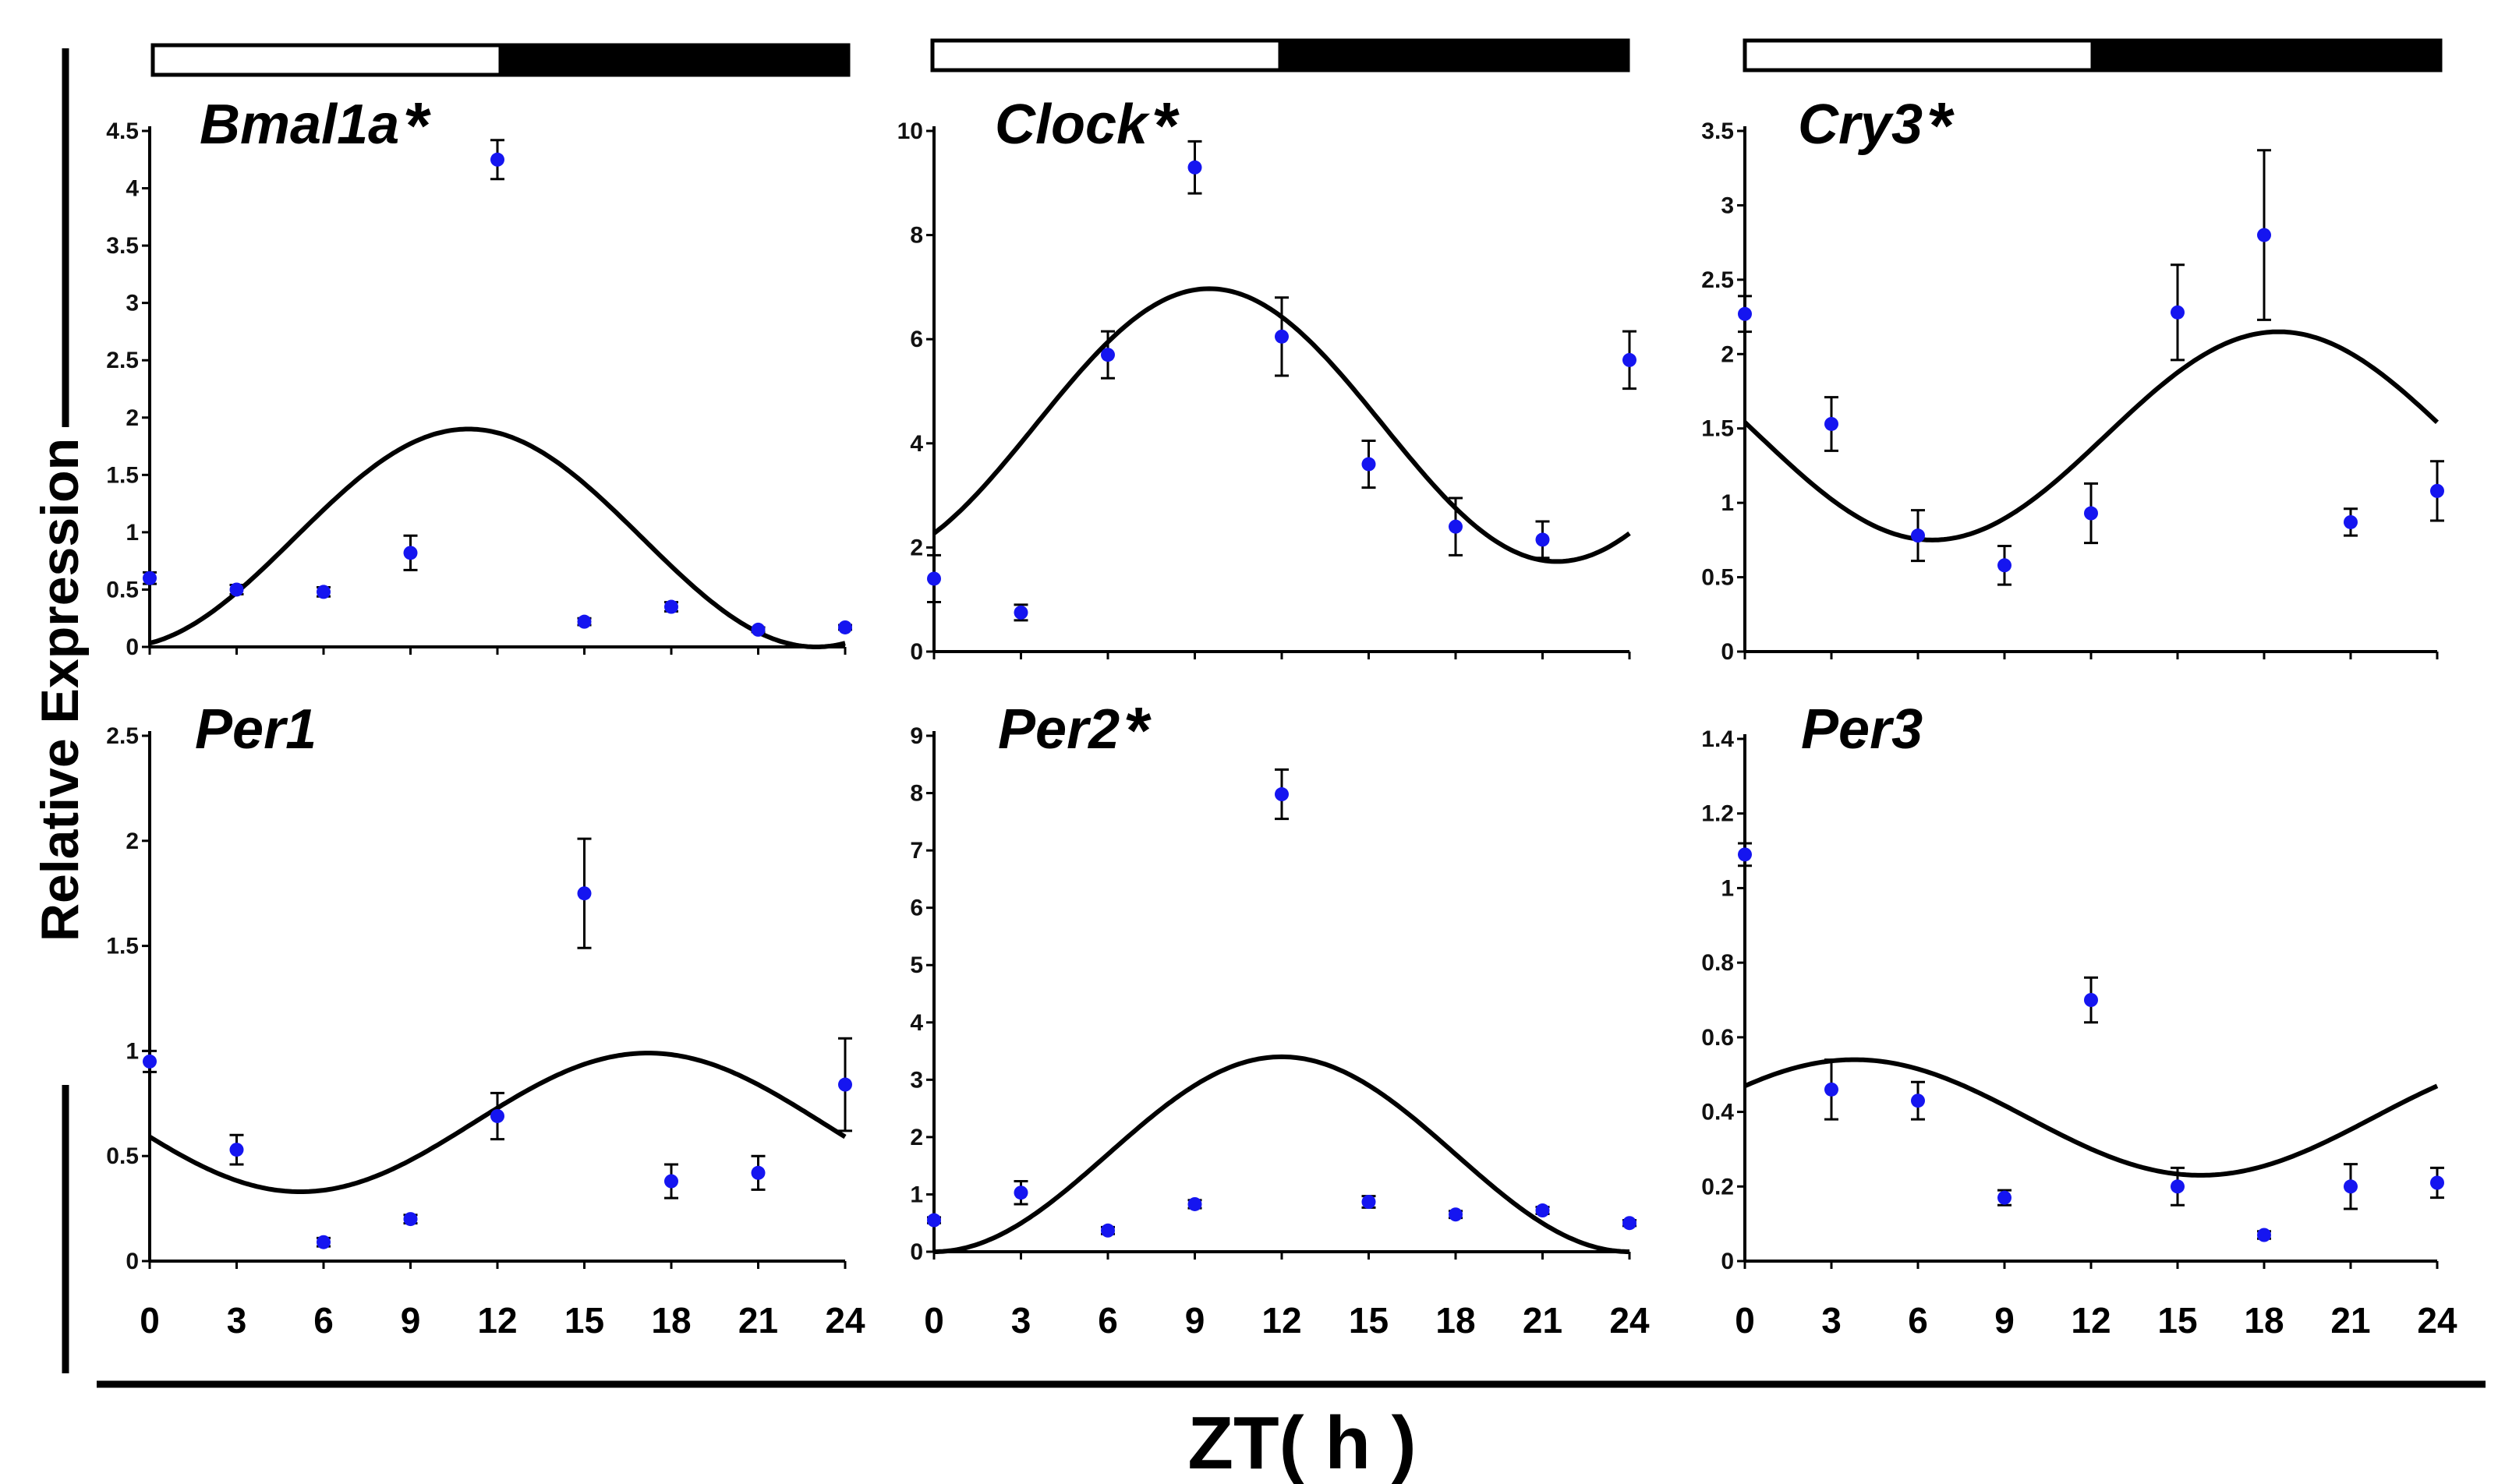  Describe the element at coordinates (479, 351) in the screenshot. I see `panel-bmal1a: 0 0.5 1 1.5 2 2.5 3 3.5 4 4.5 Bmal1a *` at that location.